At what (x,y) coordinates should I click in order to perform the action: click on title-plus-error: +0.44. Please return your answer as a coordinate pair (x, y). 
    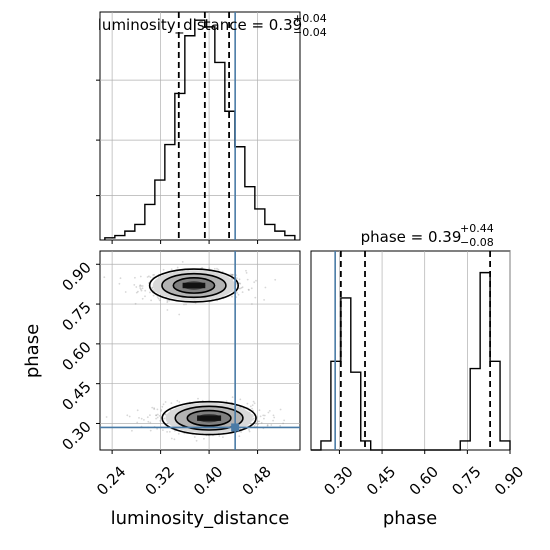
    Looking at the image, I should click on (477, 228).